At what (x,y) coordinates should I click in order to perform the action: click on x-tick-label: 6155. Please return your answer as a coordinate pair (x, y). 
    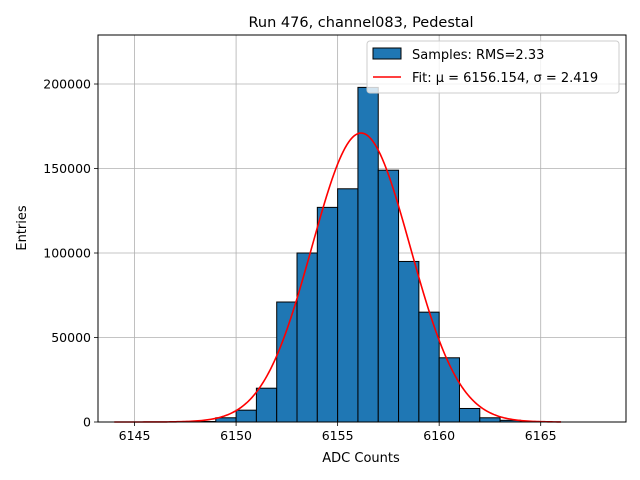
    Looking at the image, I should click on (338, 435).